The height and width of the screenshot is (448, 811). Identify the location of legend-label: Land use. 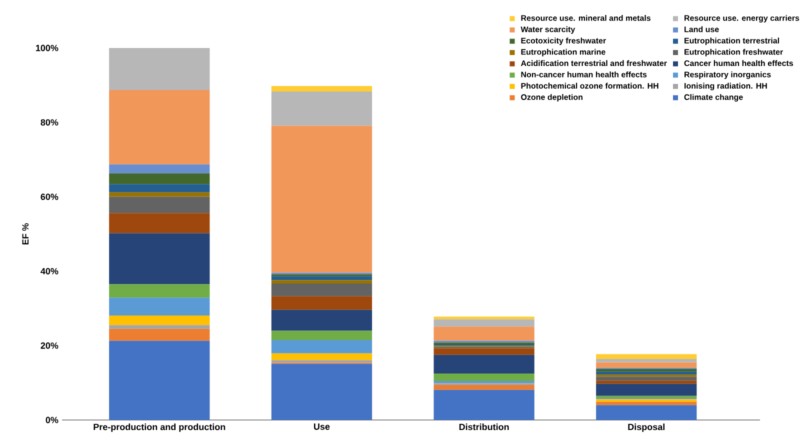
(701, 29).